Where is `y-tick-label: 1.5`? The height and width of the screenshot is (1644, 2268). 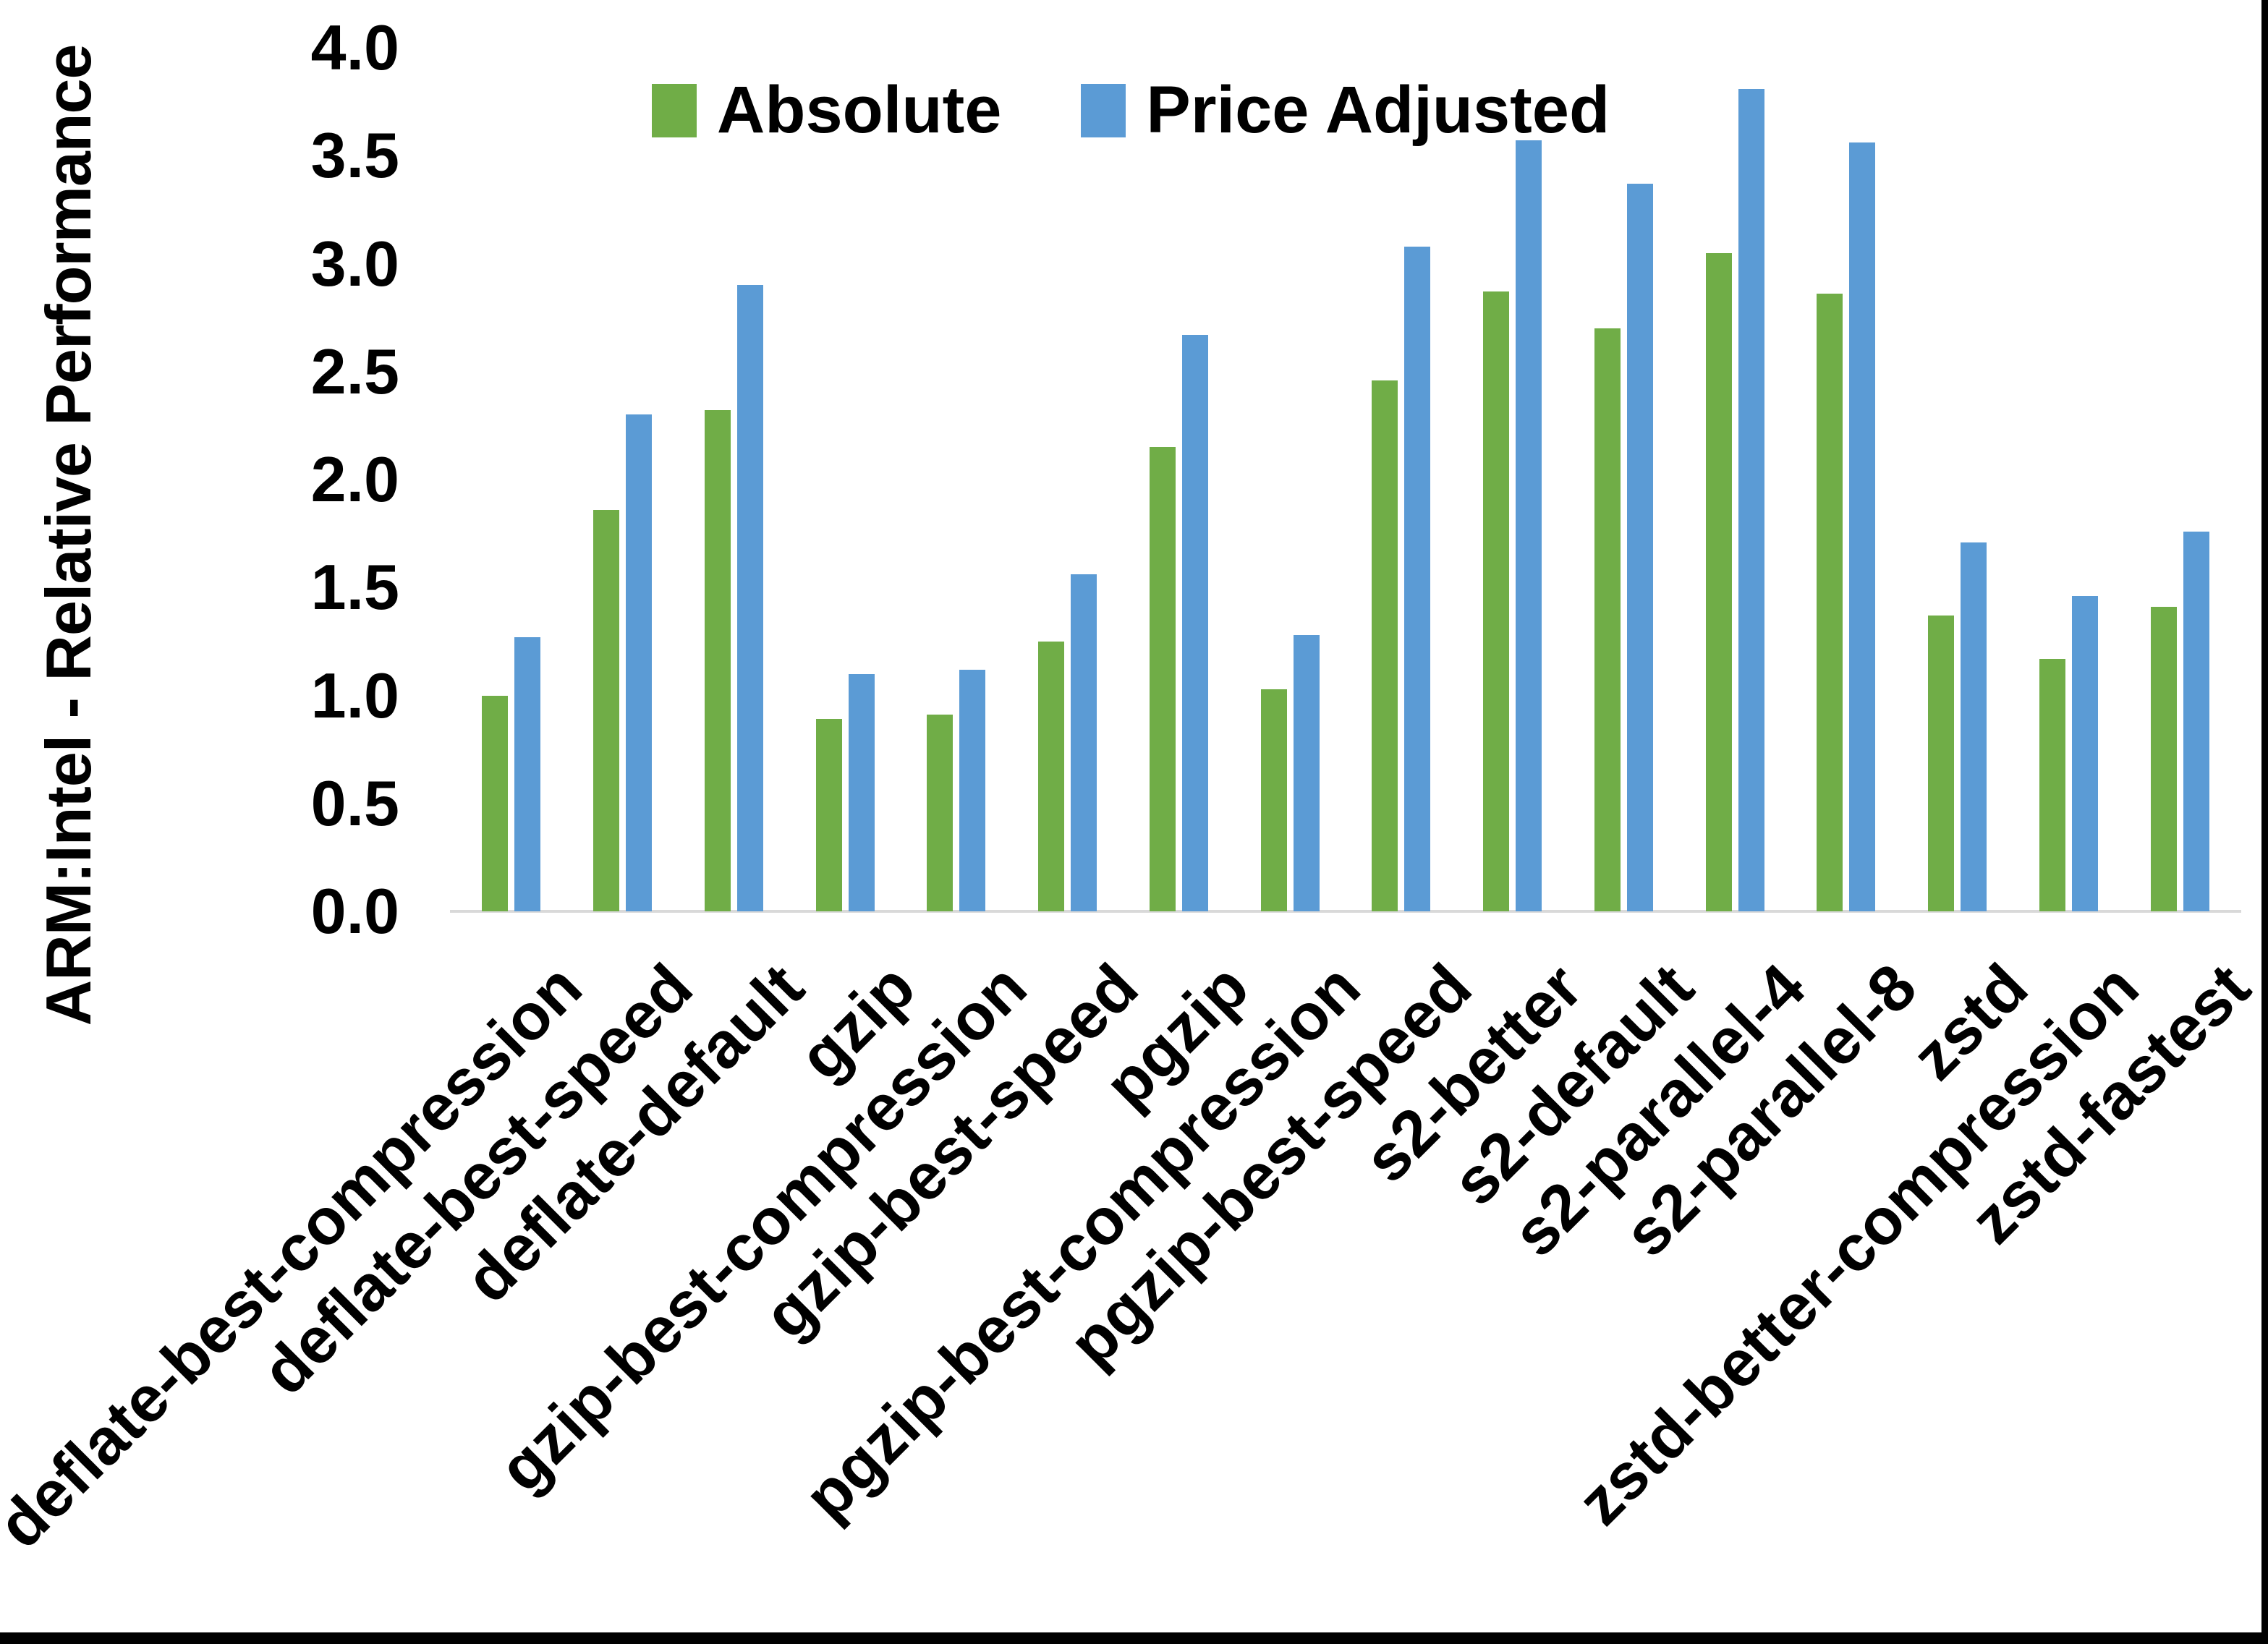
y-tick-label: 1.5 is located at coordinates (354, 587).